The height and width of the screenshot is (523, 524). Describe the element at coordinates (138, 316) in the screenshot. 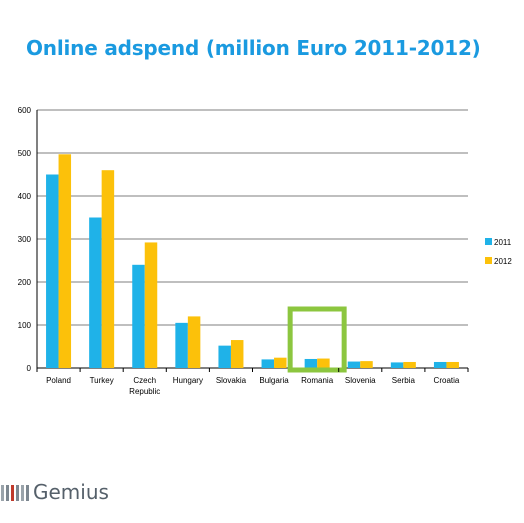

I see `bar-2011-czech-republic` at that location.